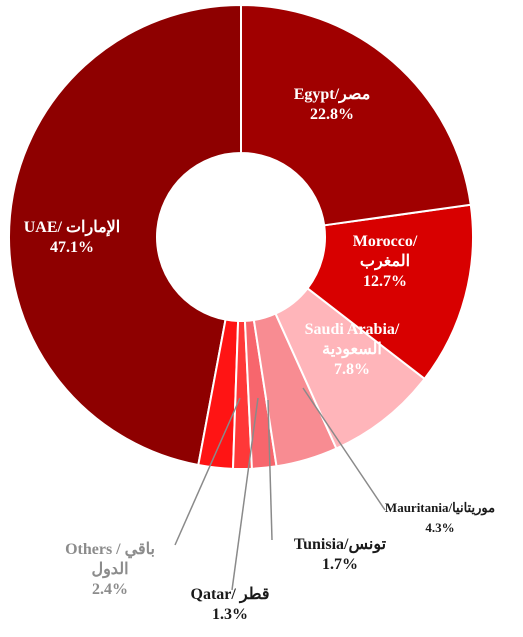  I want to click on value-label: 22.8%, so click(332, 114).